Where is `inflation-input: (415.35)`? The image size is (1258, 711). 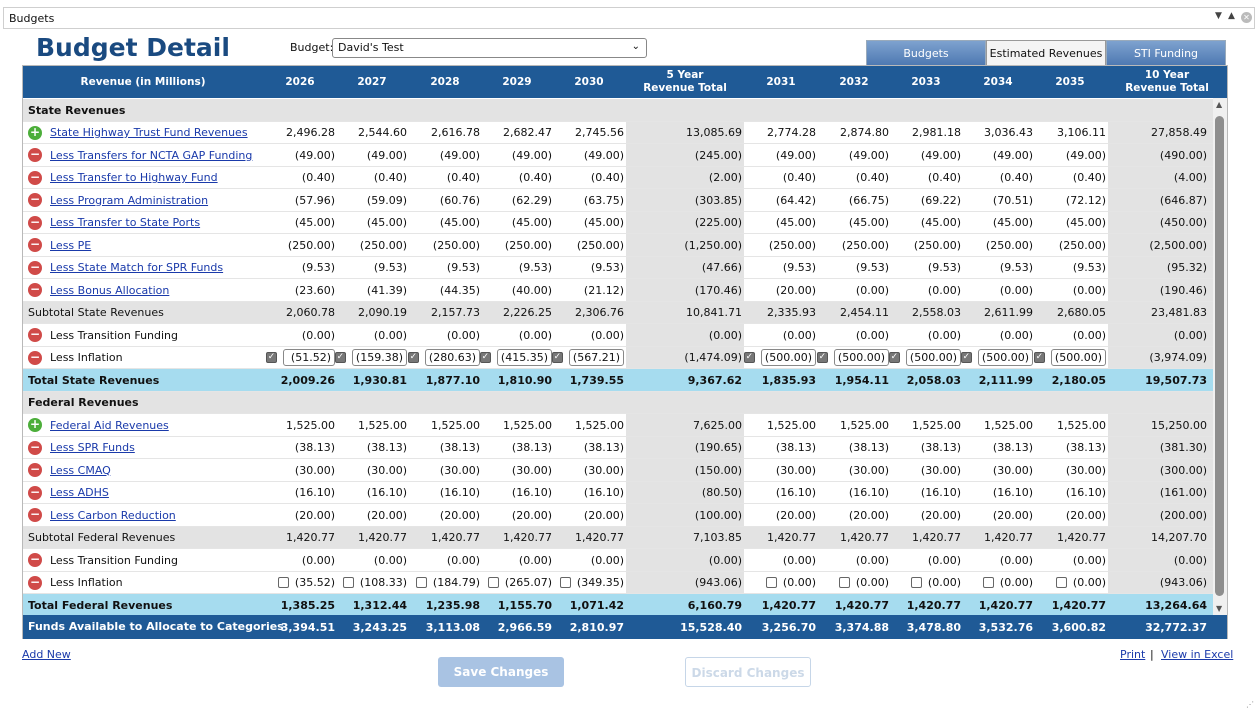
inflation-input: (415.35) is located at coordinates (524, 357).